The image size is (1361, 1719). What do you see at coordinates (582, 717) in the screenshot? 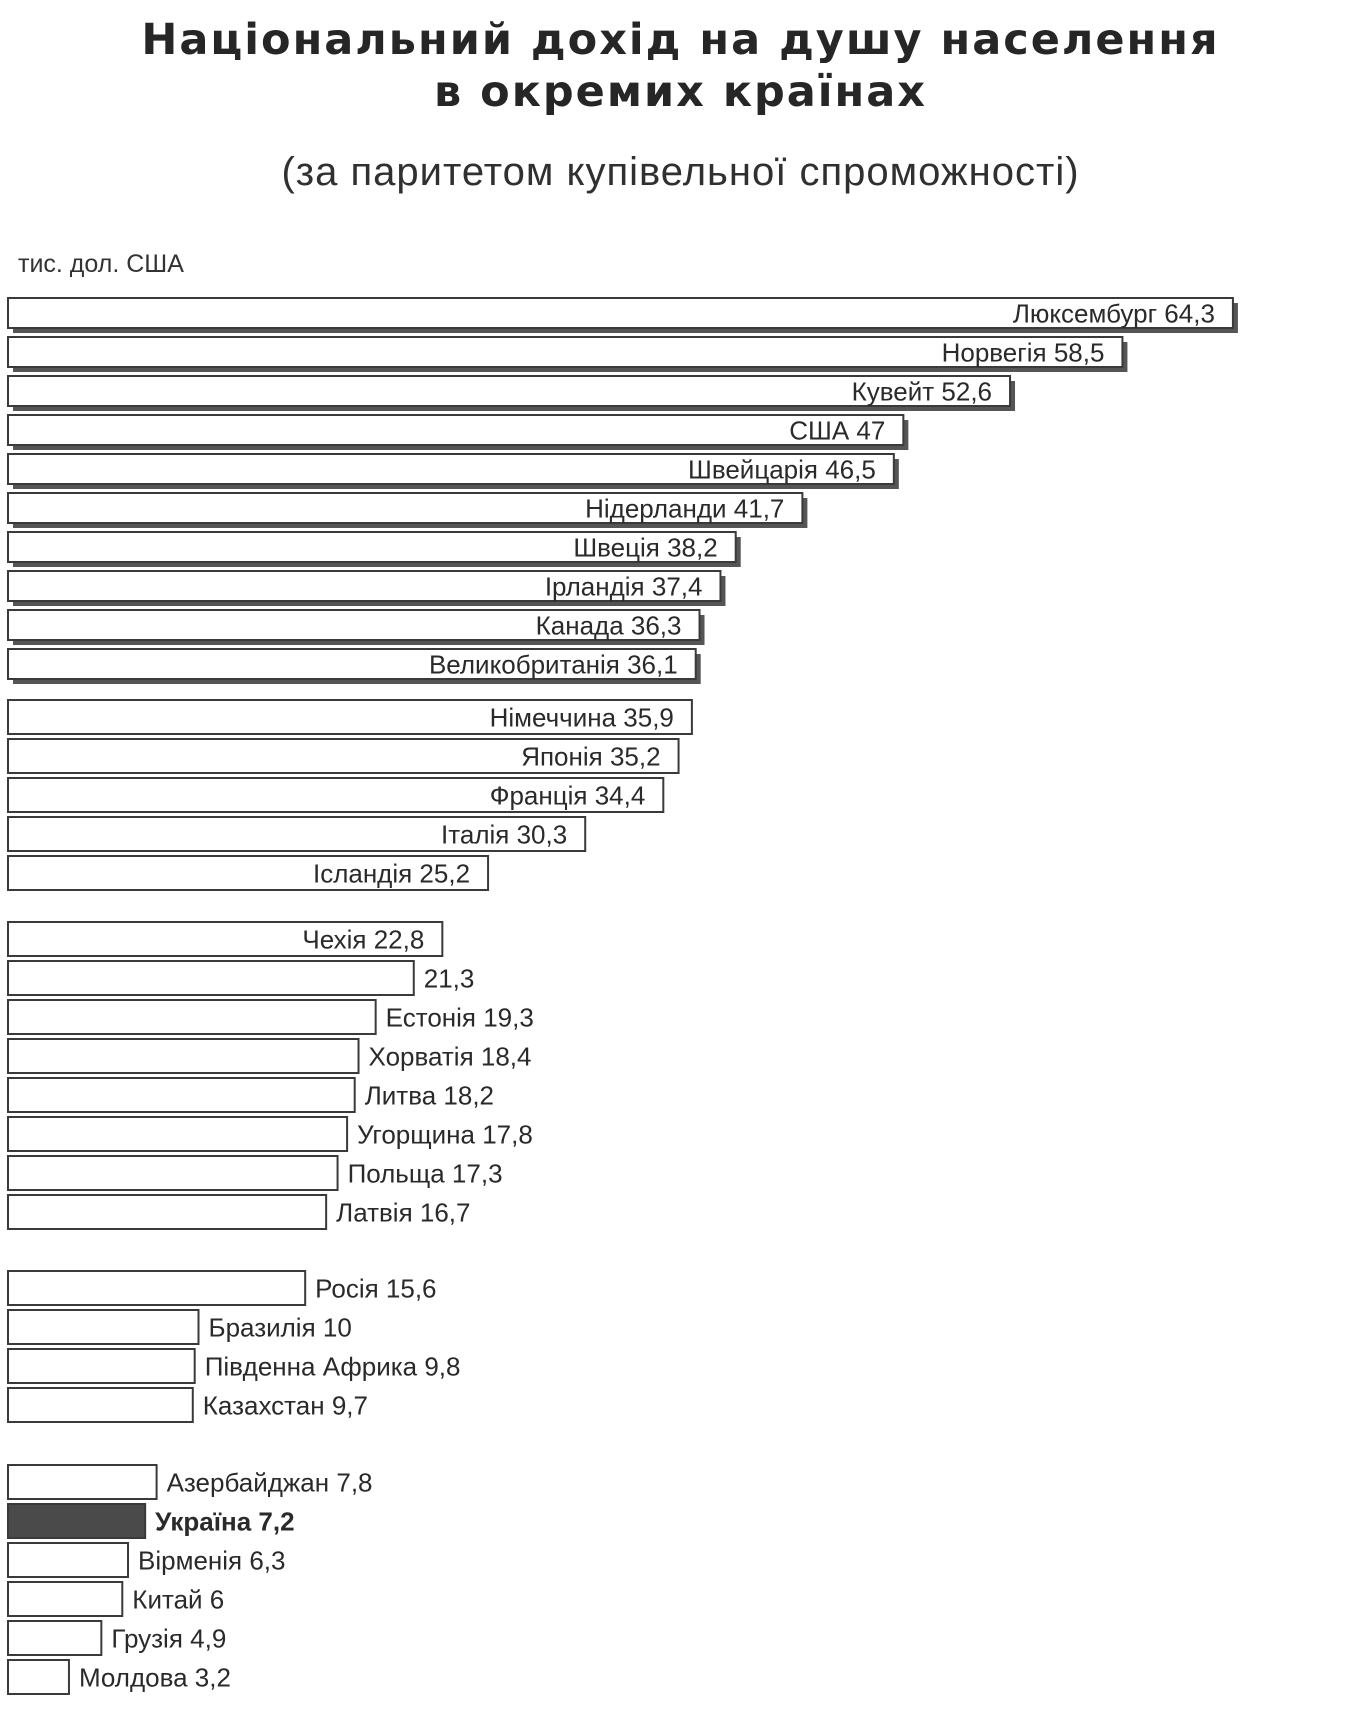
I see `bar-label-німеччина-0: Німеччина 35,9` at bounding box center [582, 717].